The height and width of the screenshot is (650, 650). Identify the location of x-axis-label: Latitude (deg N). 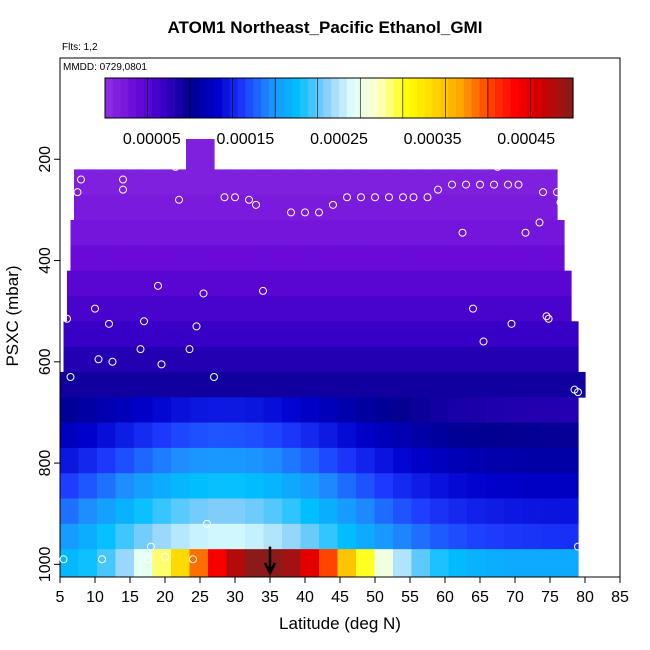
(340, 623).